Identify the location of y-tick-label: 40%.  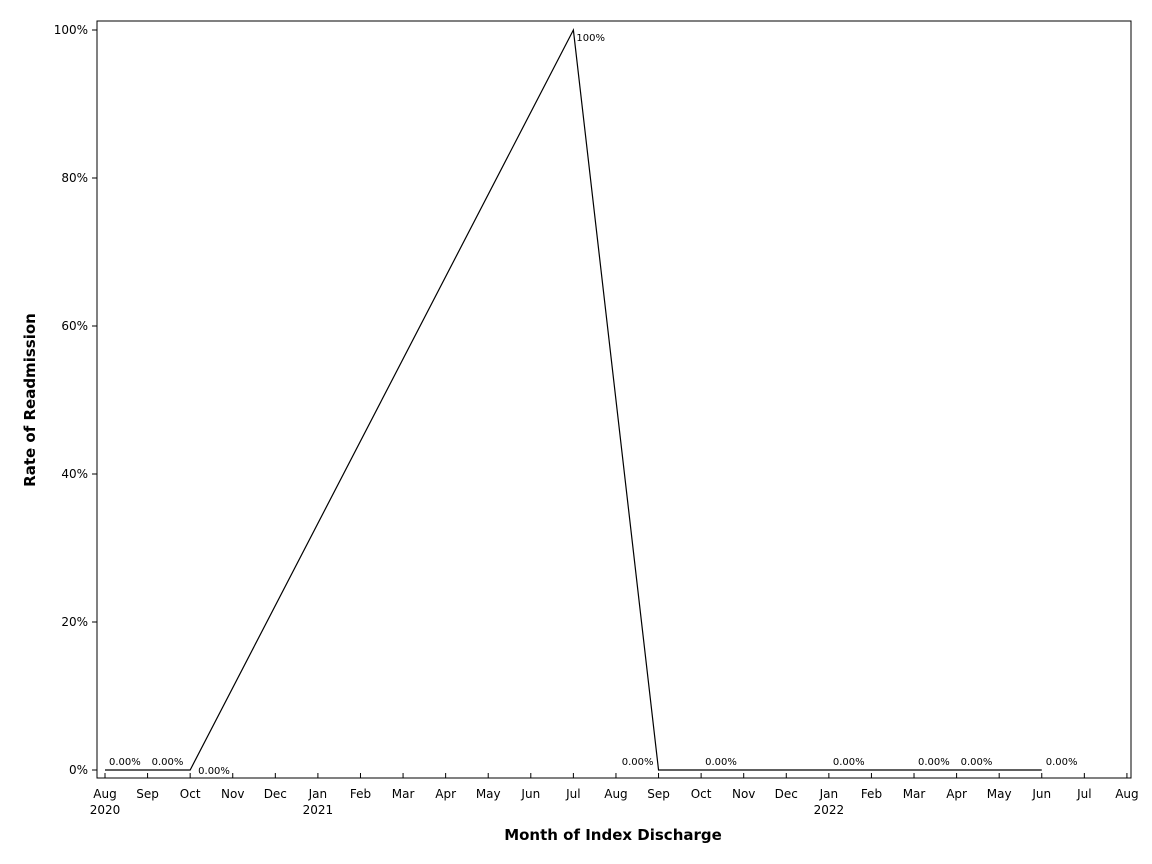
(74, 474).